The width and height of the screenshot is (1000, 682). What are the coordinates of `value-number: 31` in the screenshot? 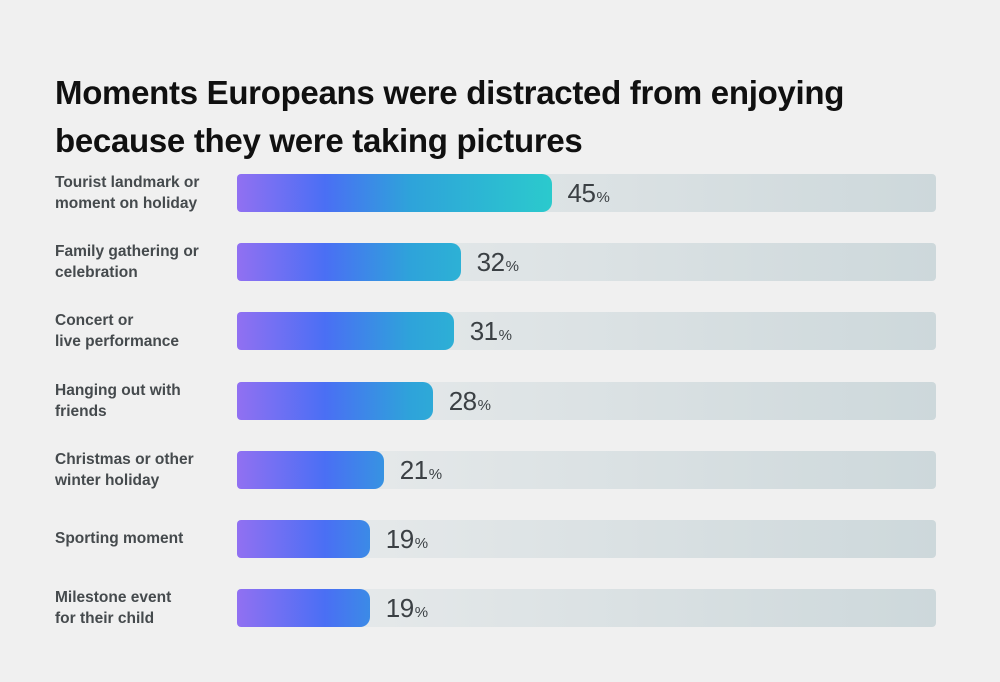 It's located at (483, 331).